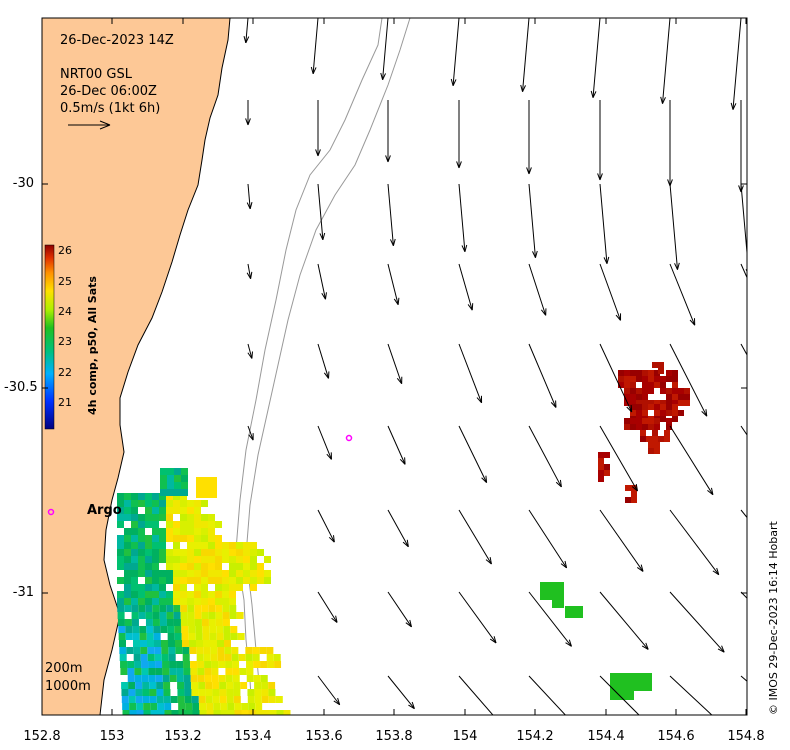 This screenshot has width=790, height=750. I want to click on colorbar-tick-21: 21, so click(65, 402).